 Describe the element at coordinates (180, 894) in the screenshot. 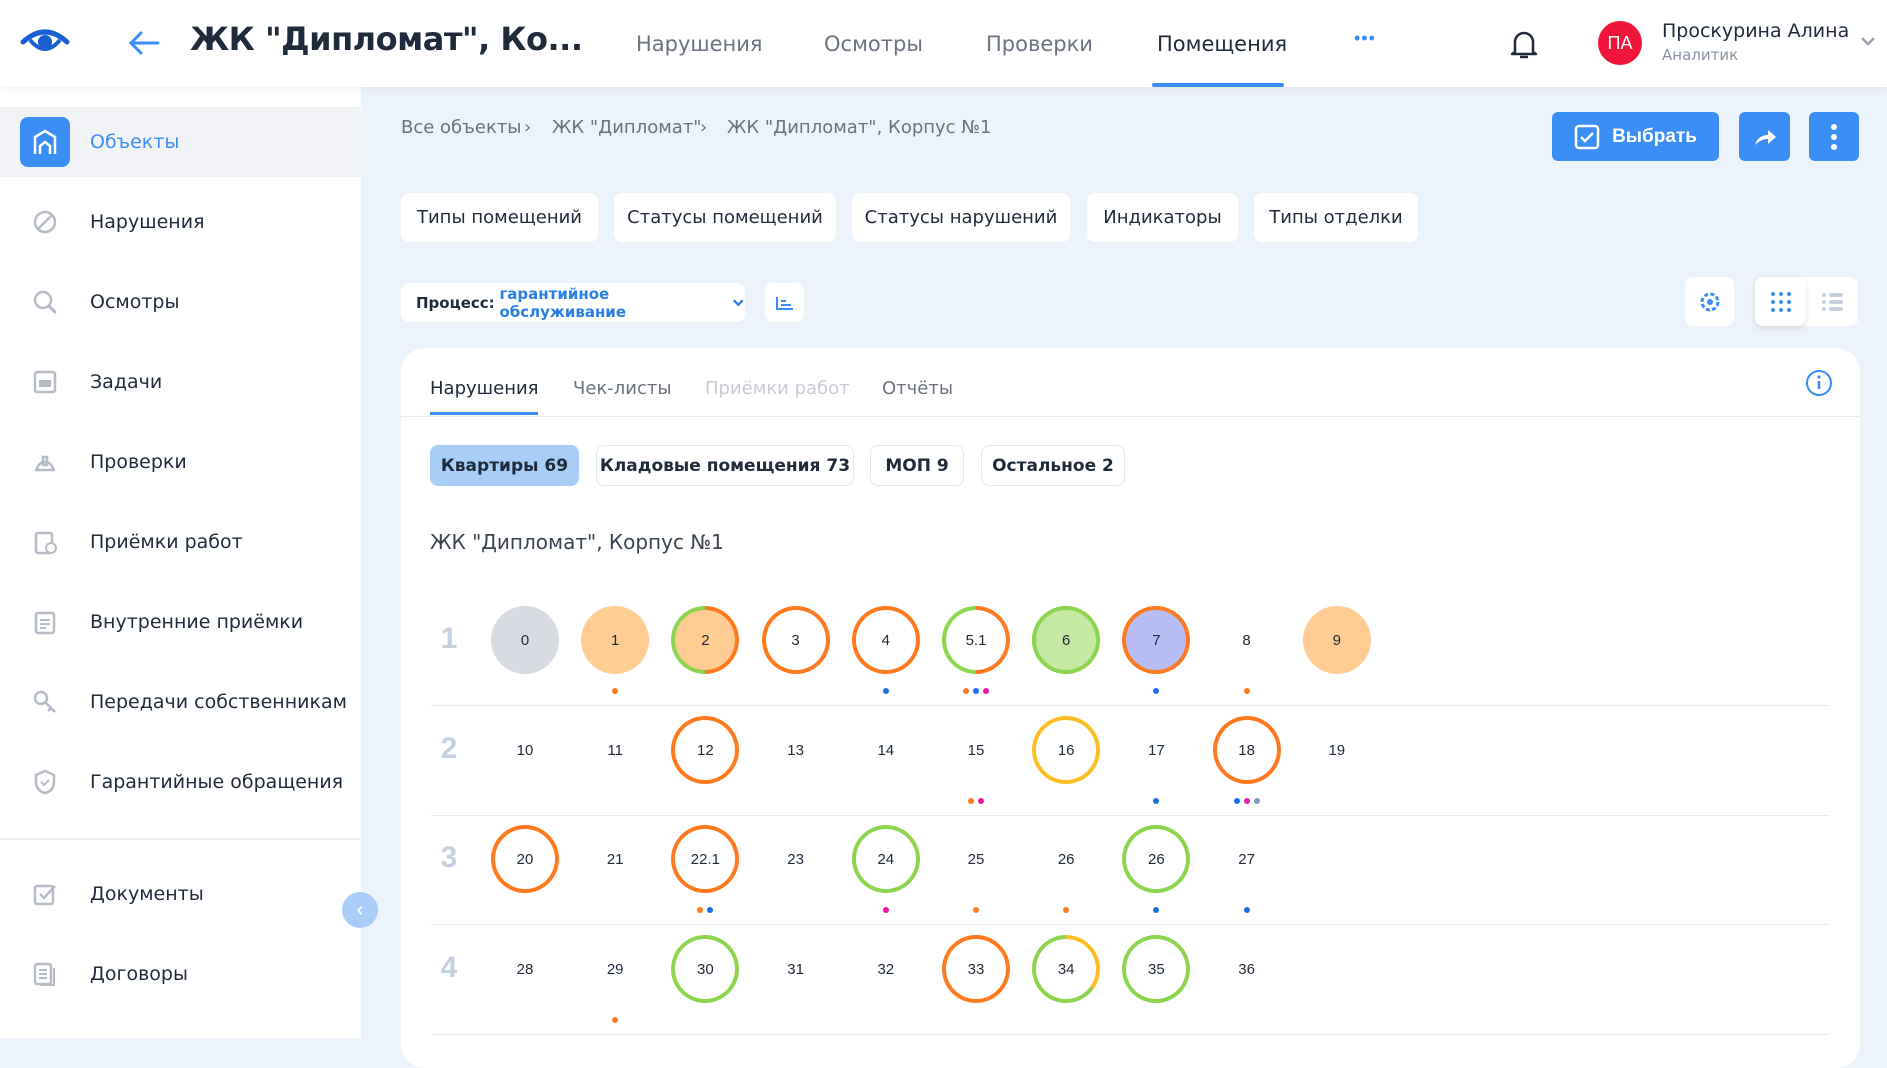

I see `sidebar-item: Документы` at that location.